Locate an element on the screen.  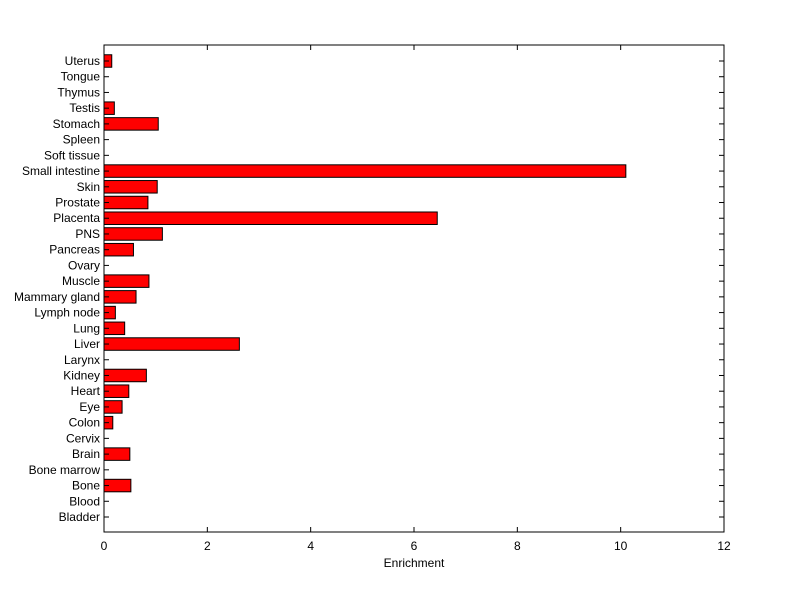
y-tick-label: Bladder is located at coordinates (79, 517).